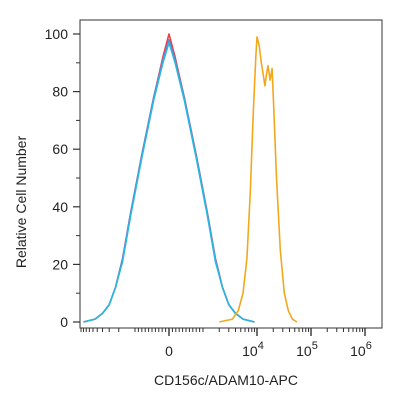 This screenshot has height=400, width=400. What do you see at coordinates (21, 202) in the screenshot?
I see `y-axis-title: Relative Cell Number` at bounding box center [21, 202].